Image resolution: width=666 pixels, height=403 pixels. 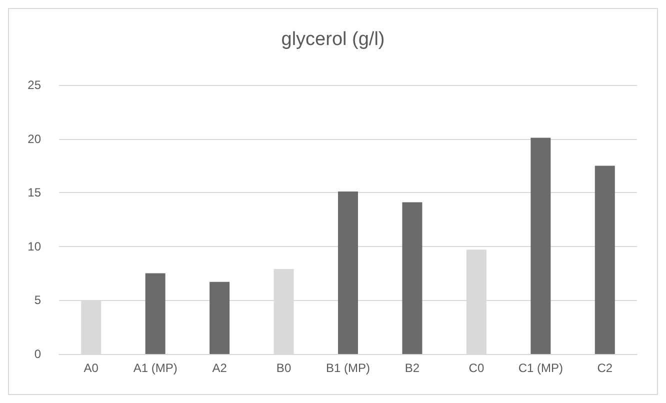 What do you see at coordinates (541, 368) in the screenshot?
I see `x-tick-label: C1 (MP)` at bounding box center [541, 368].